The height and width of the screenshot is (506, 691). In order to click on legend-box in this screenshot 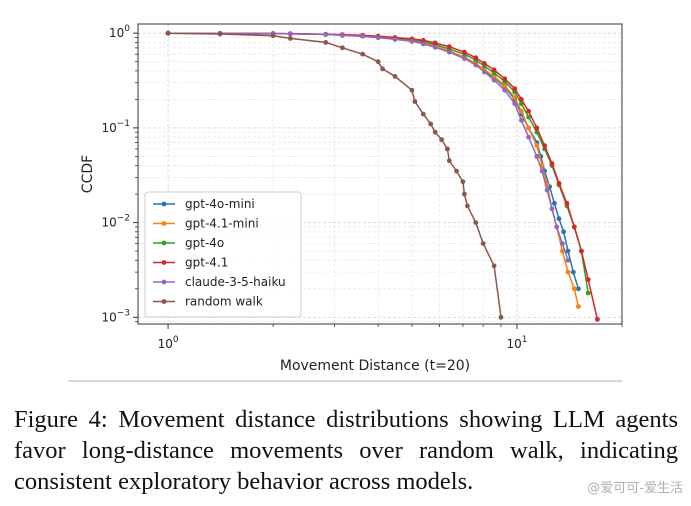, I will do `click(223, 254)`.